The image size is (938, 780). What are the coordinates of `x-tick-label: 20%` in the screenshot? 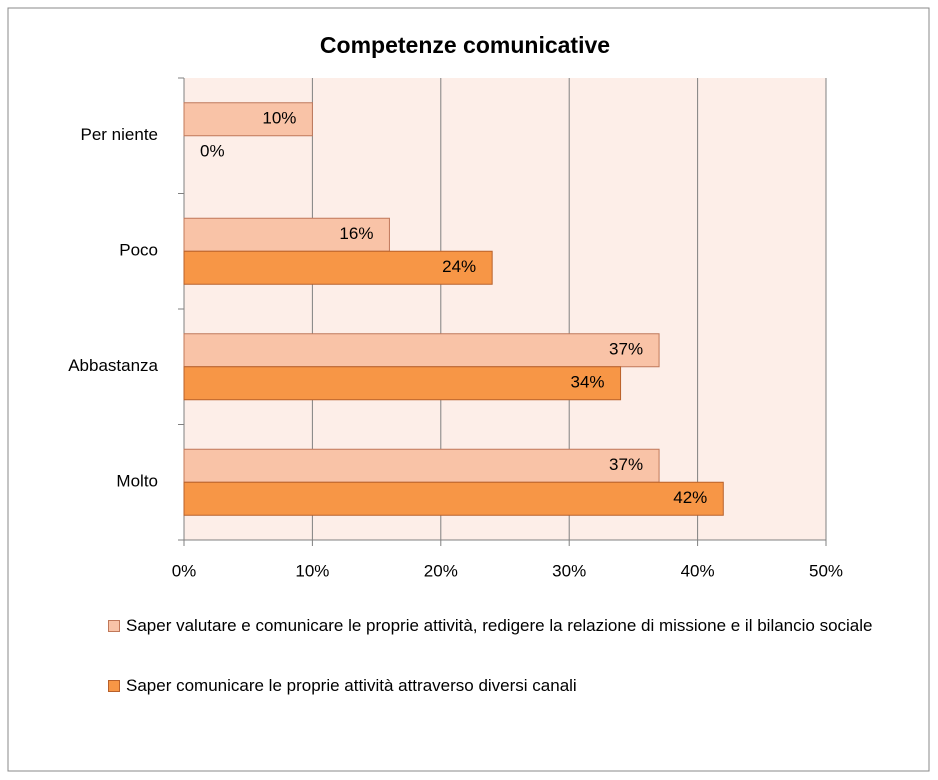 It's located at (441, 570).